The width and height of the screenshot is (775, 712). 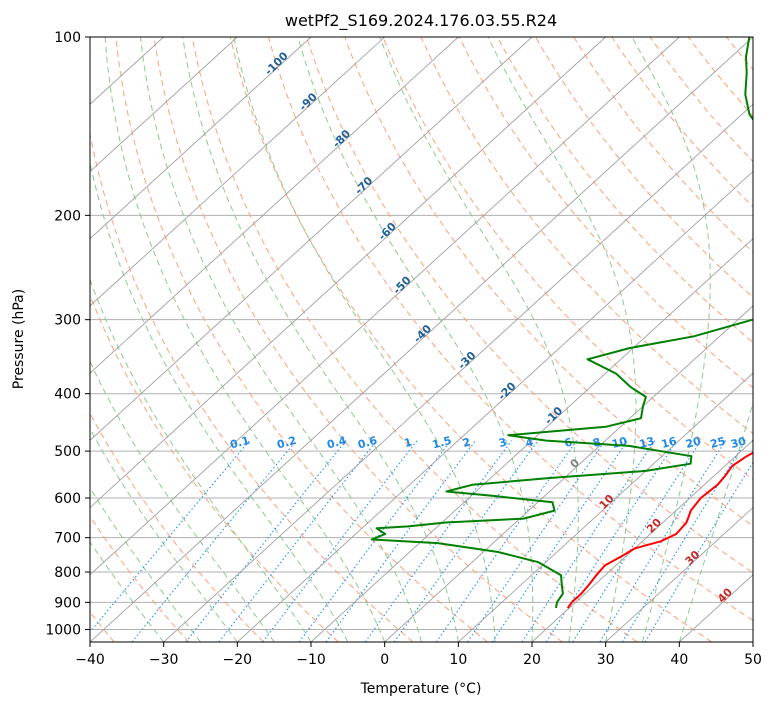 I want to click on isotherm-line, so click(x=764, y=339).